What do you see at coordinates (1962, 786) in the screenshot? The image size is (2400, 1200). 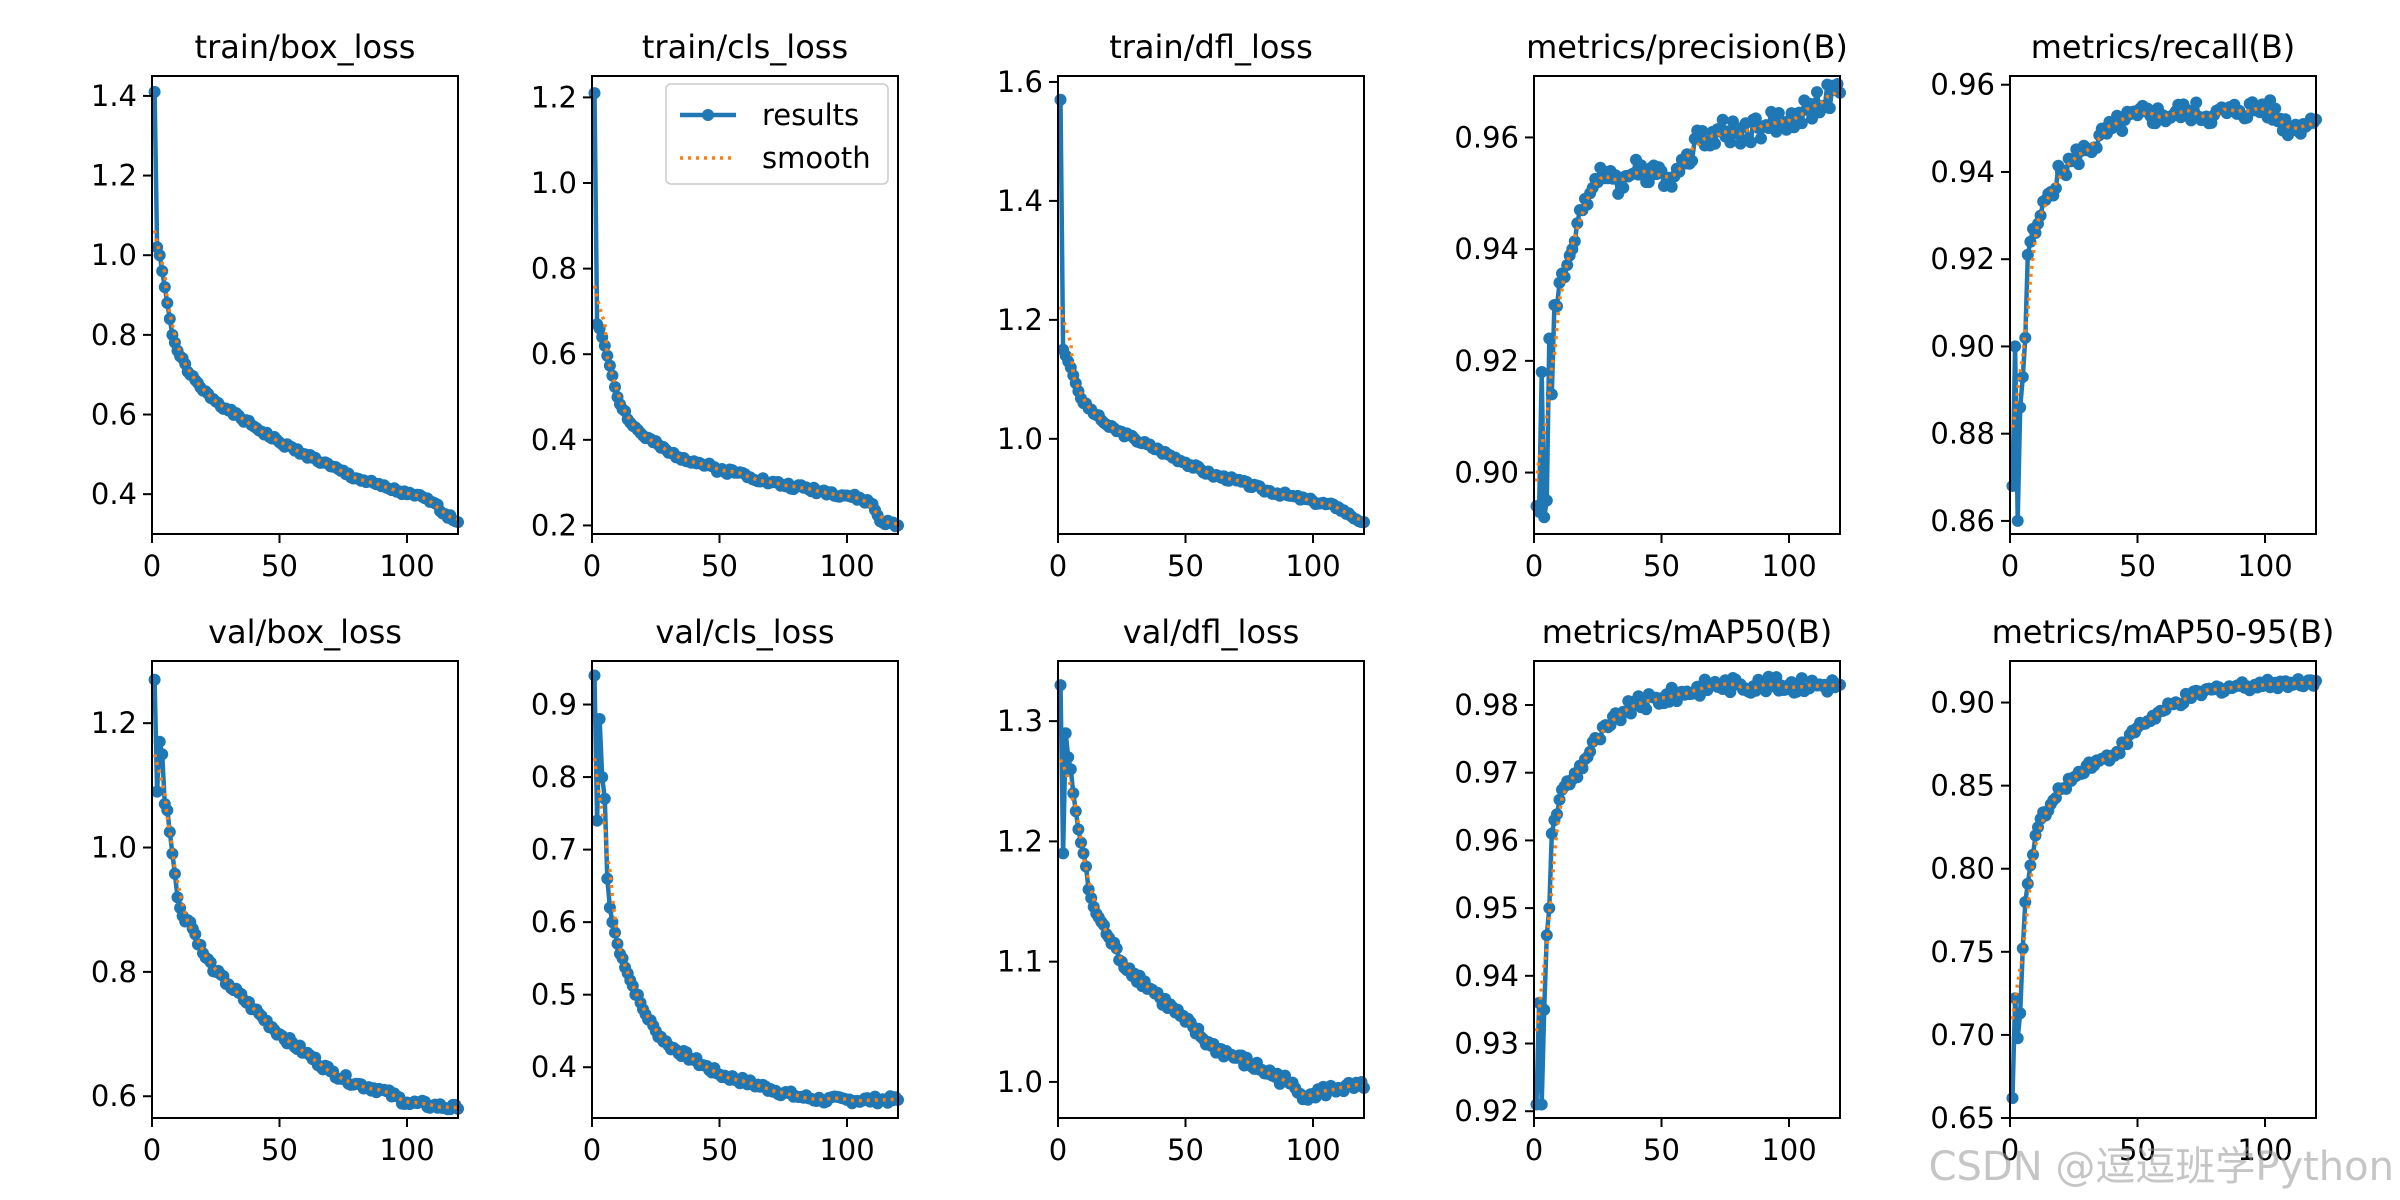 I see `y-tick-label: 0.85` at bounding box center [1962, 786].